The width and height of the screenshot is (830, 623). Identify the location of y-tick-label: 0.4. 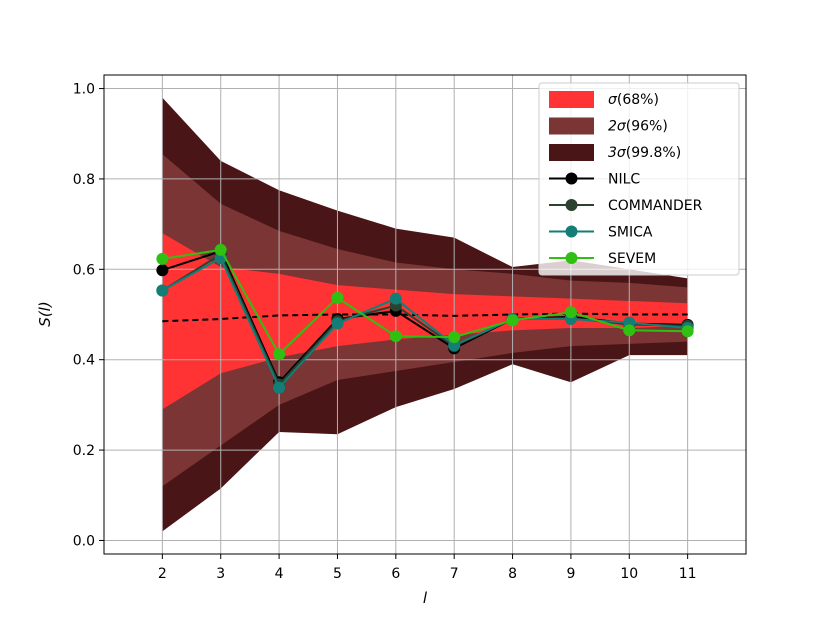
(84, 361).